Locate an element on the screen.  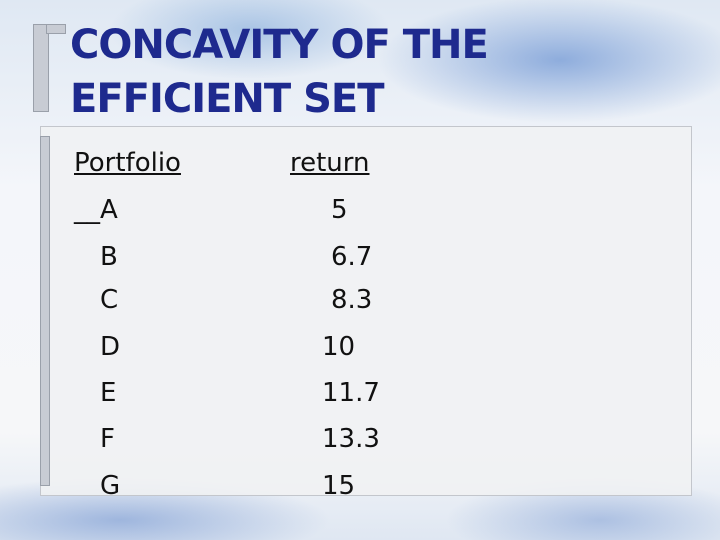
portfolio: B is located at coordinates (109, 257).